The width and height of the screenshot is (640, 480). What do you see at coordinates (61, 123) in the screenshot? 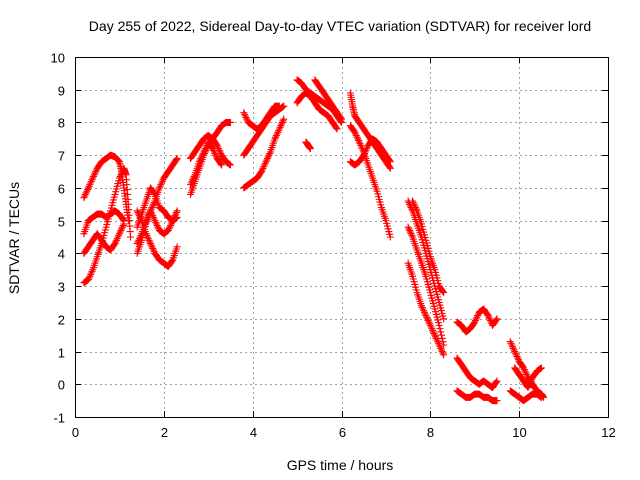
I see `y-tick-label: 8` at bounding box center [61, 123].